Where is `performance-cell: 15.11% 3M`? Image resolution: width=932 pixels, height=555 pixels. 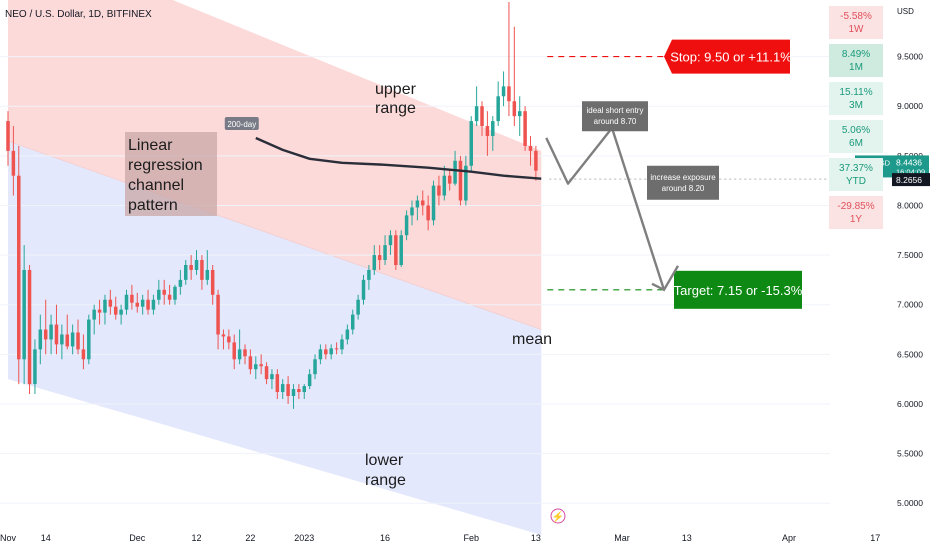
performance-cell: 15.11% 3M is located at coordinates (856, 98).